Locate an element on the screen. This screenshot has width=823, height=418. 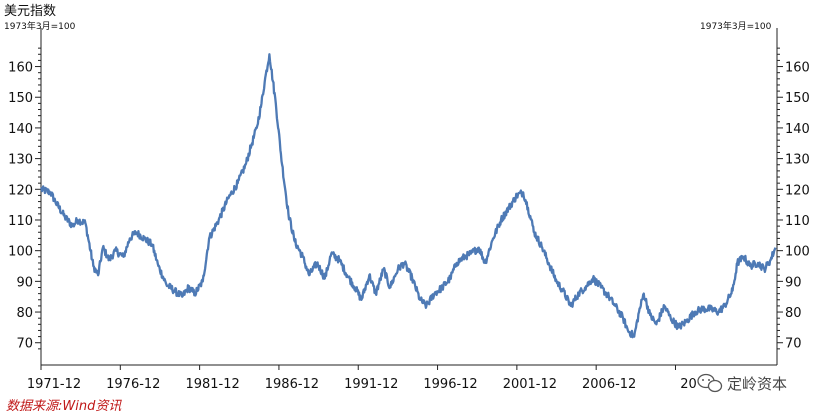
right-y-tick-label: 120 is located at coordinates (797, 190).